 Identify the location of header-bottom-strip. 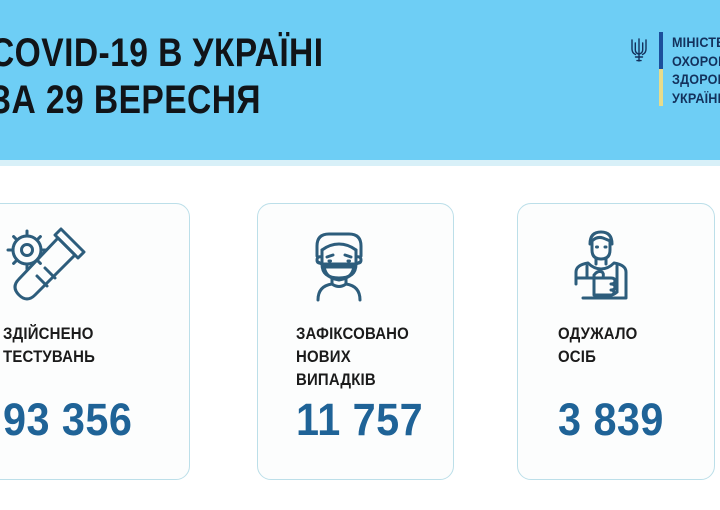
(360, 163).